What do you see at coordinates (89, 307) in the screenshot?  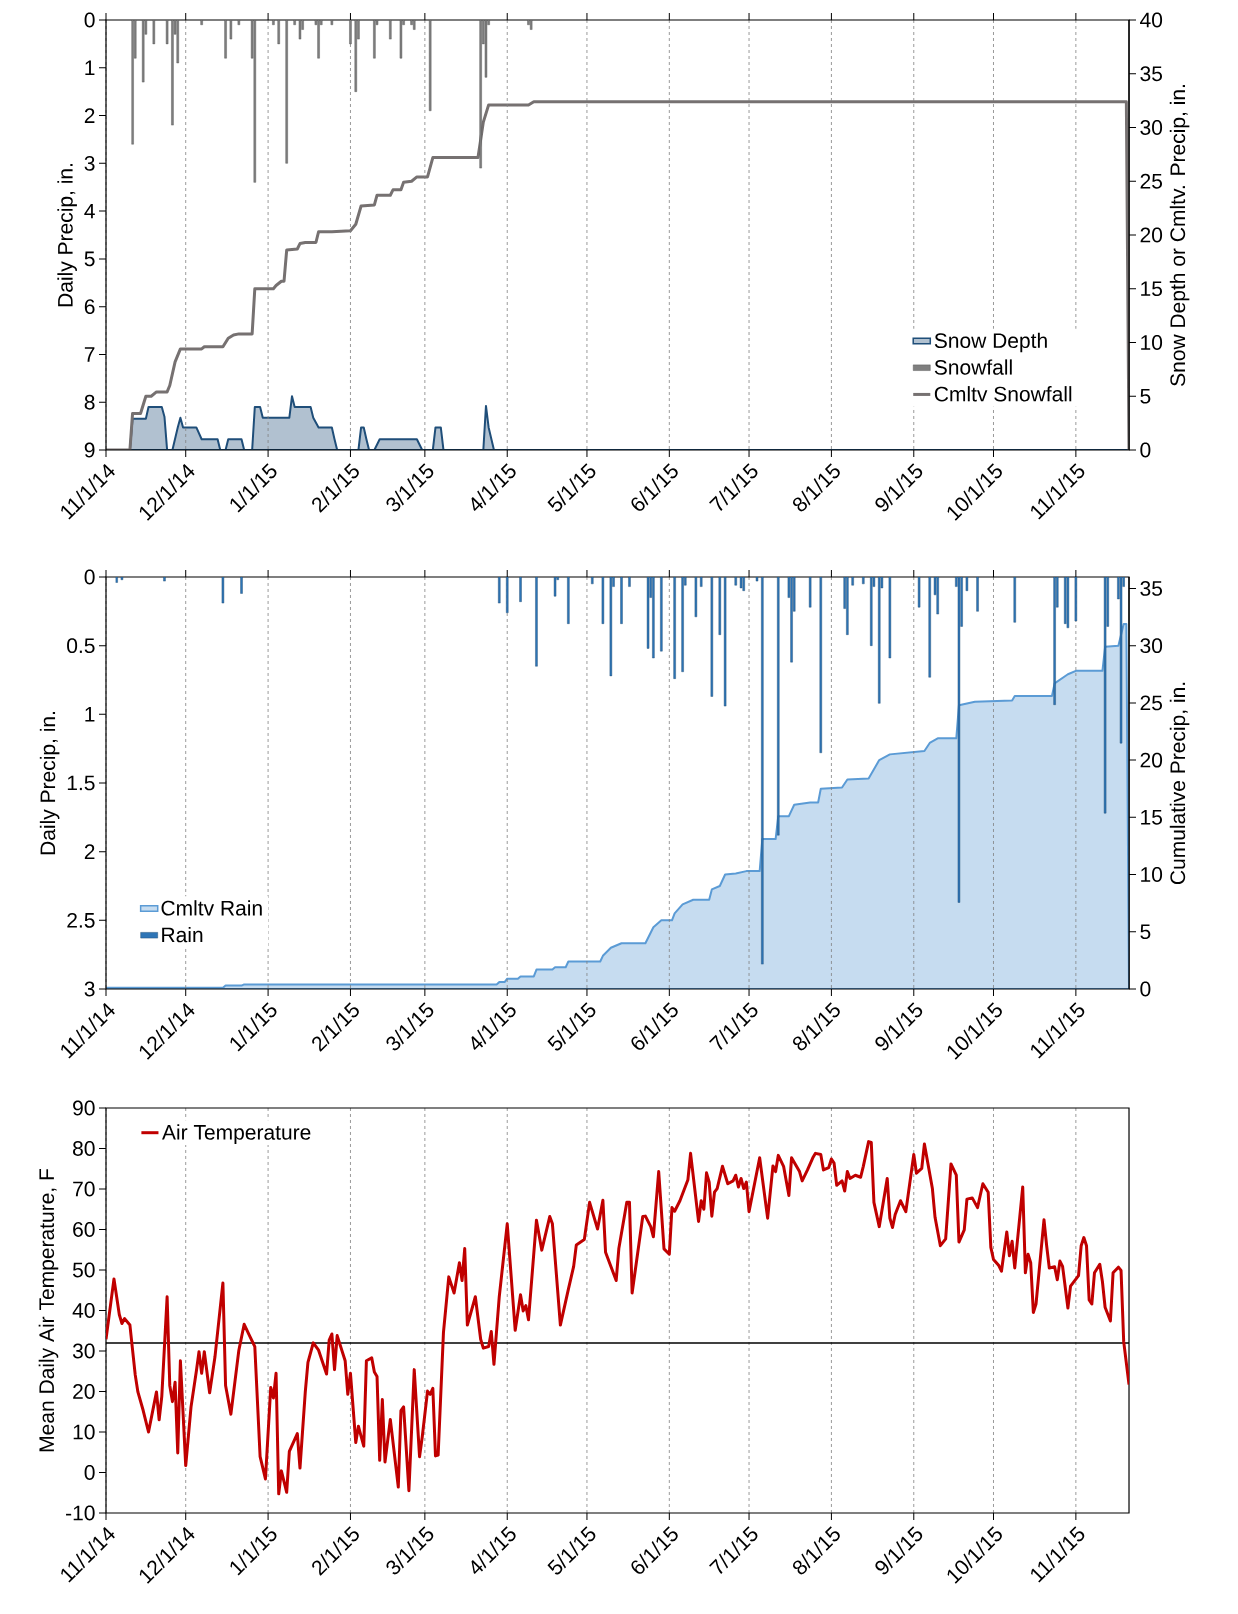 I see `y-tick-label: 6` at bounding box center [89, 307].